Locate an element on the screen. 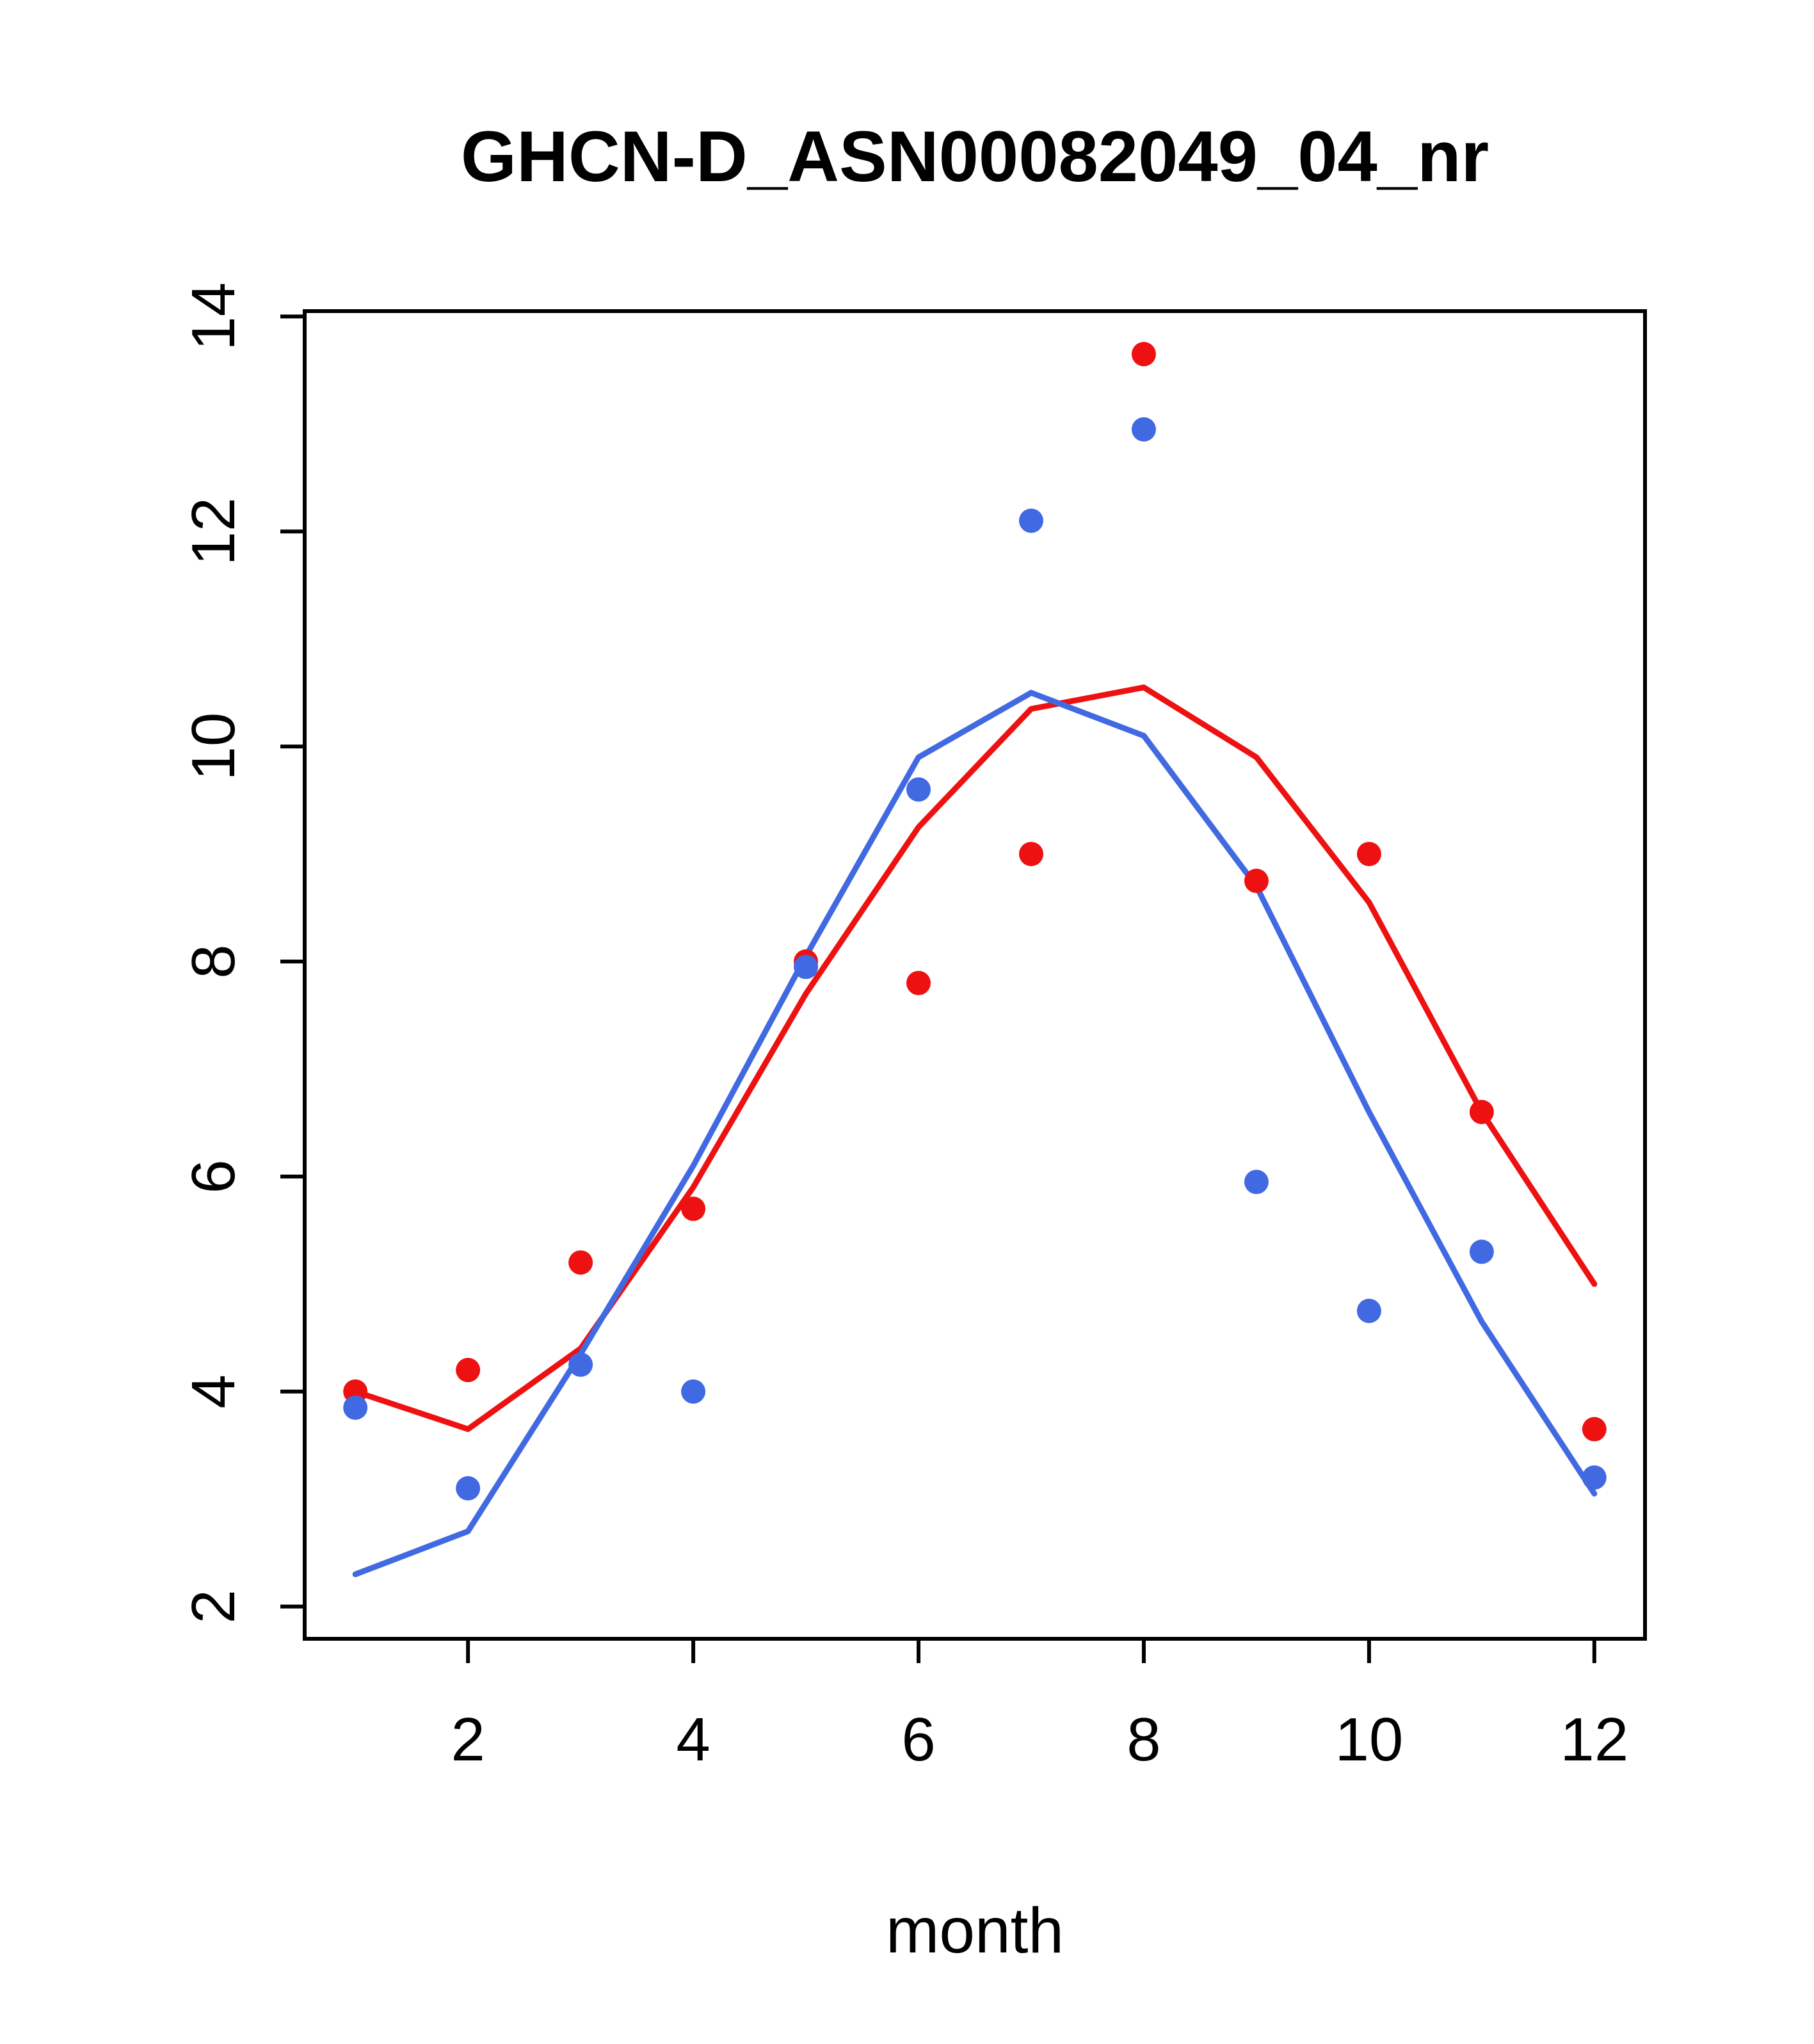 The width and height of the screenshot is (1814, 2044). x-tick-label: 10 is located at coordinates (1369, 1739).